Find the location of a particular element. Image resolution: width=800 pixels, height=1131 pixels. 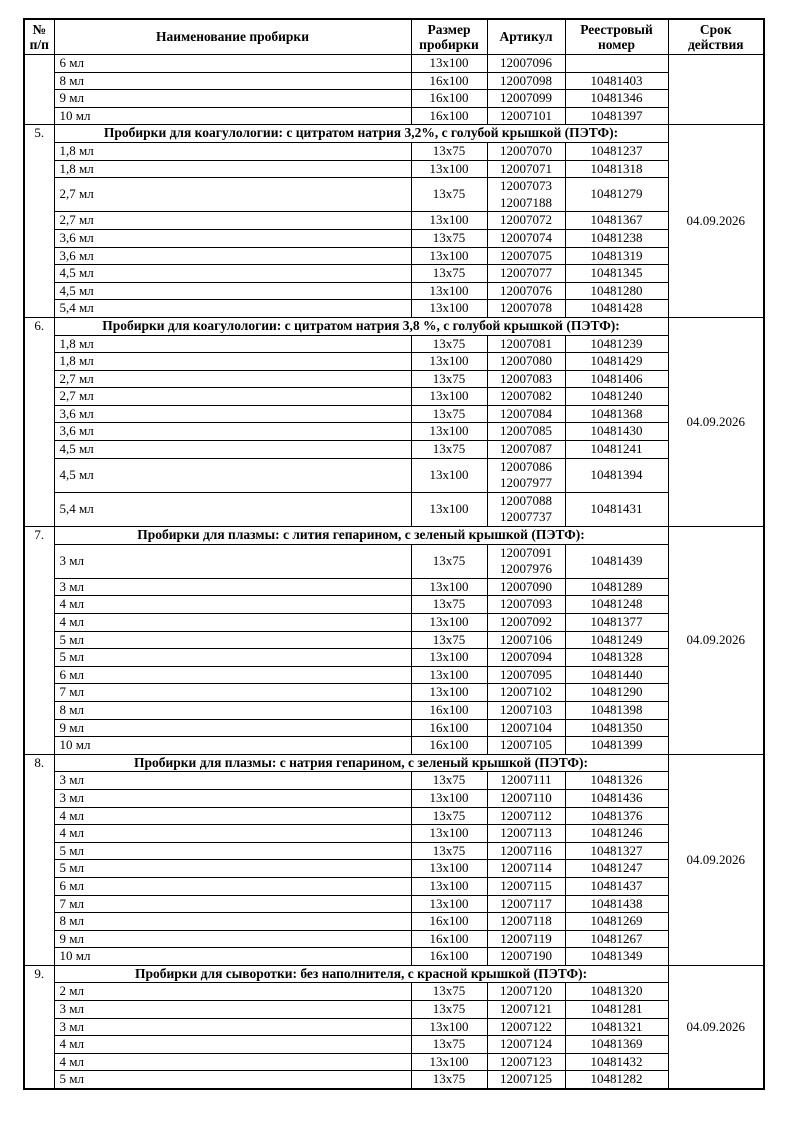

cell-registry-number: 10481368 is located at coordinates (616, 414).